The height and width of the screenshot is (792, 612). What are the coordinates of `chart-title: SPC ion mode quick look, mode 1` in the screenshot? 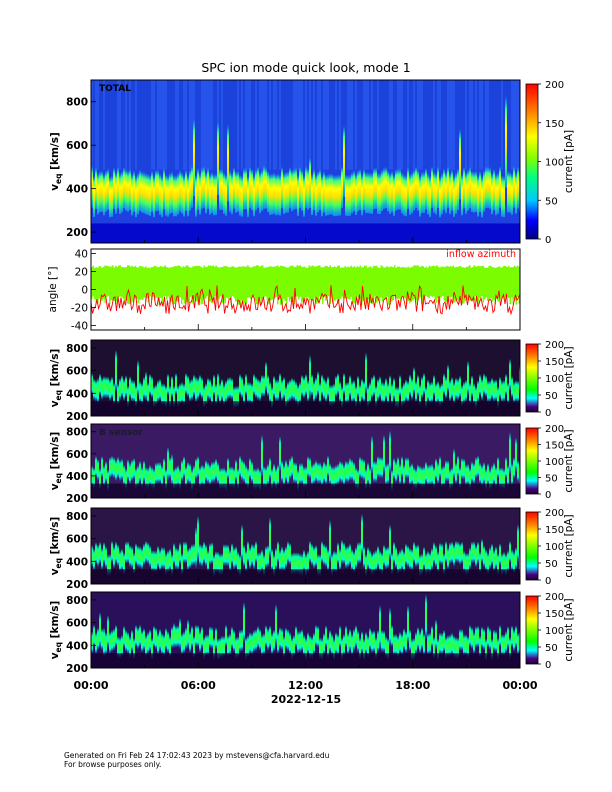 It's located at (305, 67).